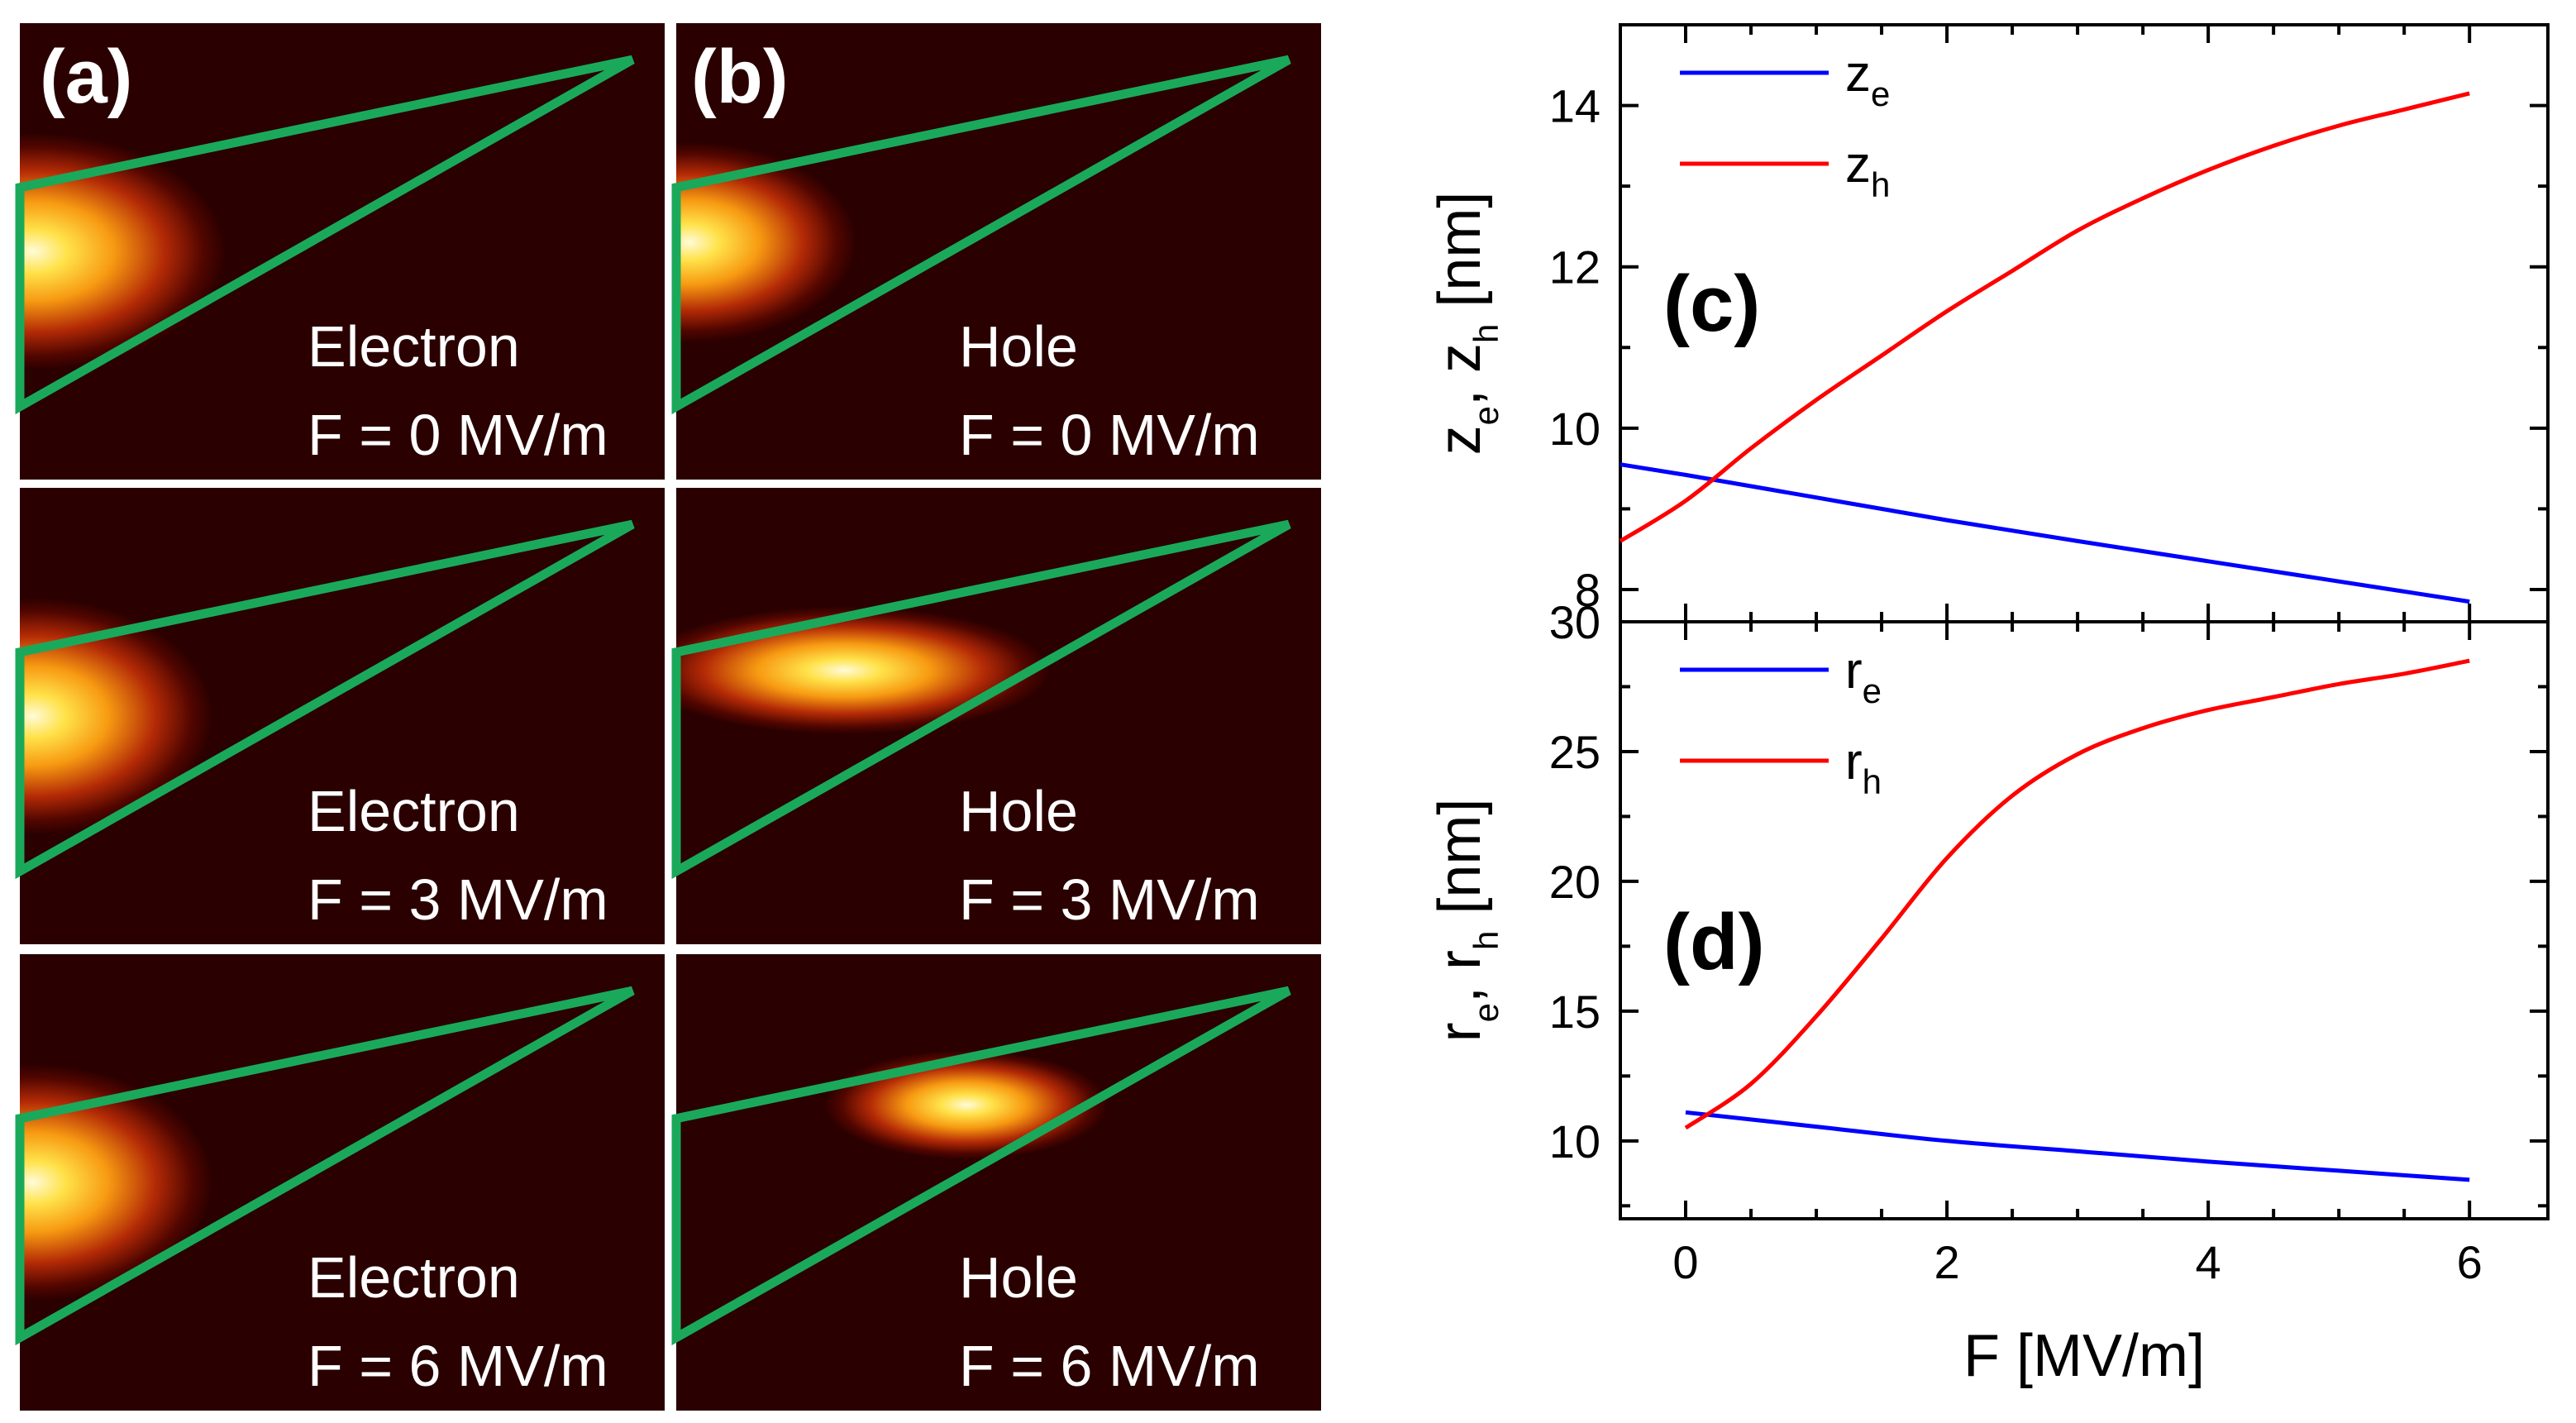 This screenshot has height=1423, width=2576. What do you see at coordinates (2077, 894) in the screenshot?
I see `series-line-r_h` at bounding box center [2077, 894].